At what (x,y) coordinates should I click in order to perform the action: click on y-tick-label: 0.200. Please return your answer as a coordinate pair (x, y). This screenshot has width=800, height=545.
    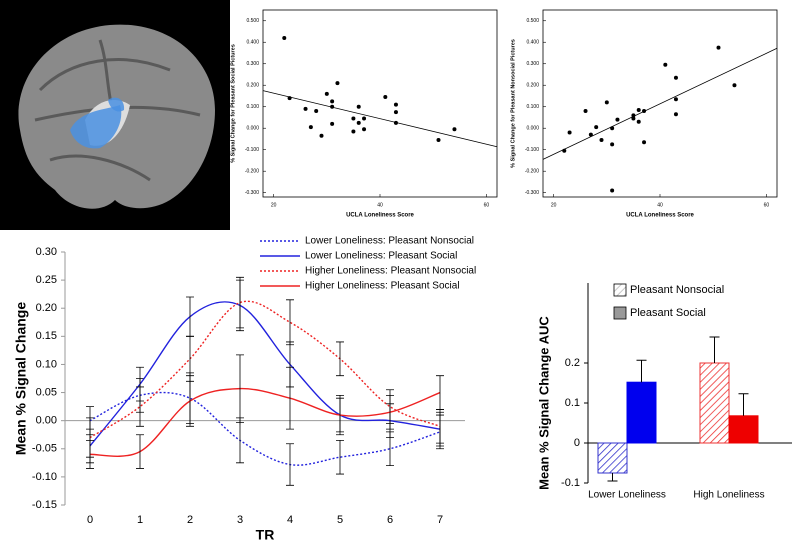
    Looking at the image, I should click on (532, 86).